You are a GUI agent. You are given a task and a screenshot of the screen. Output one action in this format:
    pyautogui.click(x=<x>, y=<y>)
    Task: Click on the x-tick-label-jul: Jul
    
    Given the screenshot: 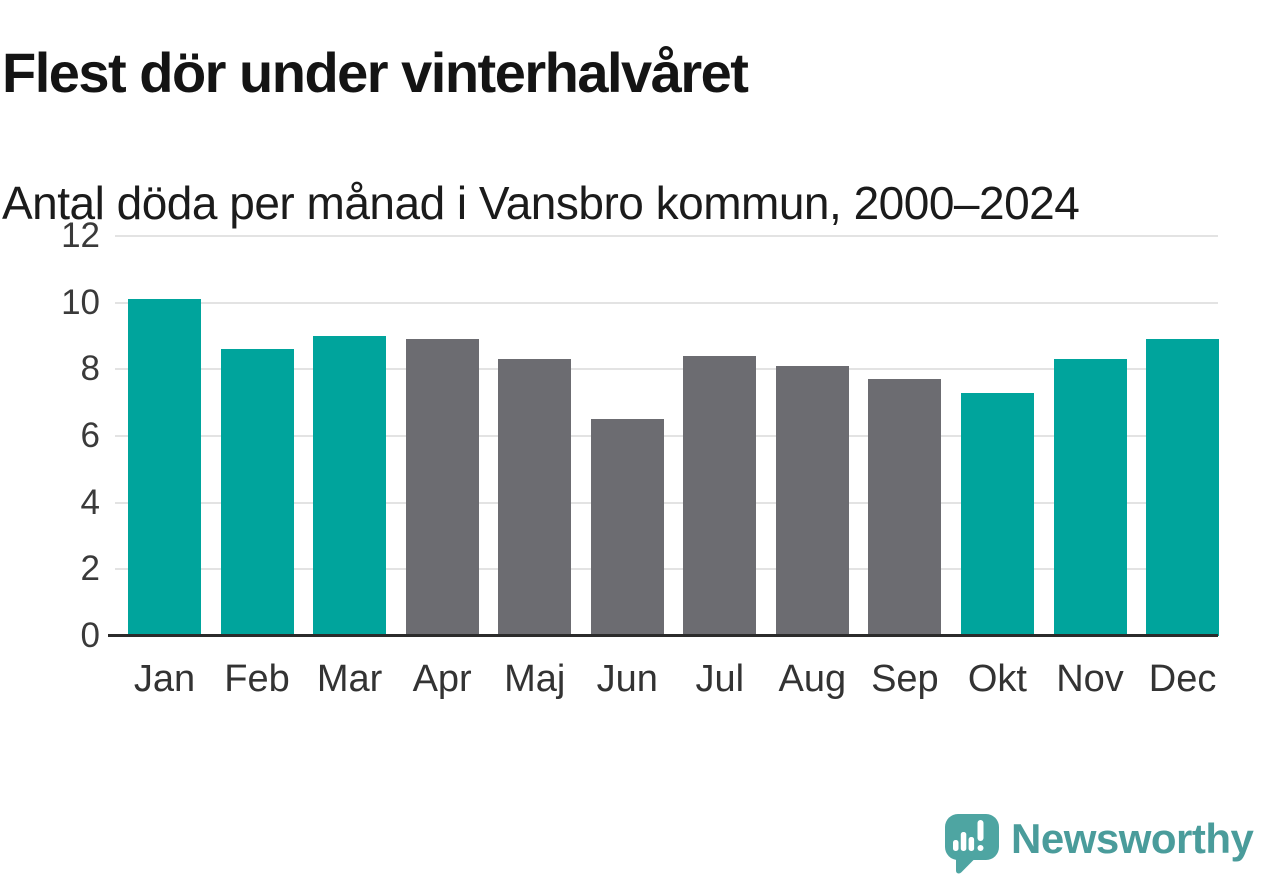 What is the action you would take?
    pyautogui.click(x=720, y=679)
    